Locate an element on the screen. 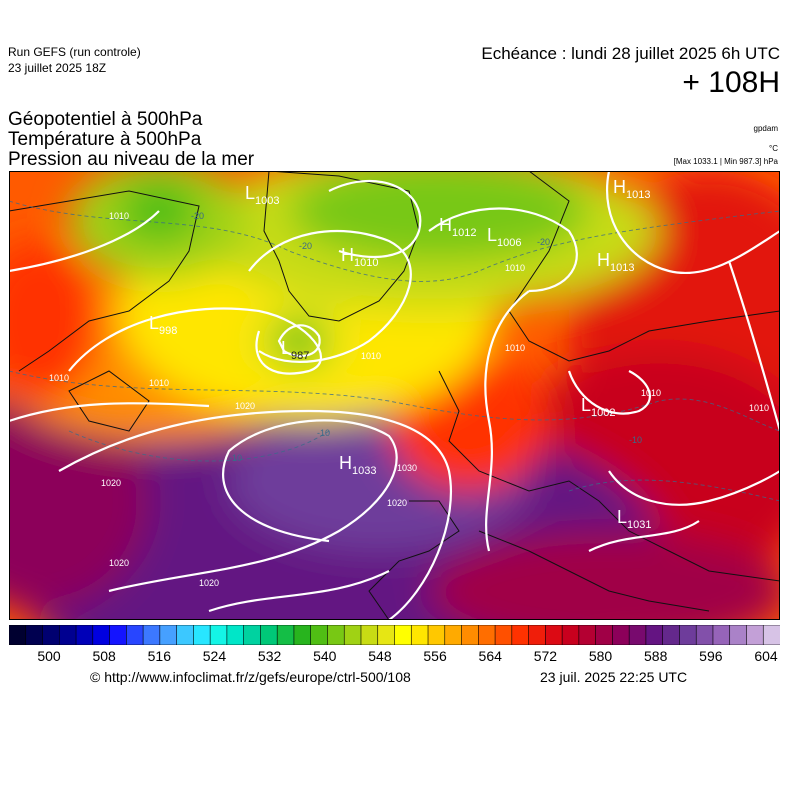  colorbar-tick-label: 564 is located at coordinates (490, 656).